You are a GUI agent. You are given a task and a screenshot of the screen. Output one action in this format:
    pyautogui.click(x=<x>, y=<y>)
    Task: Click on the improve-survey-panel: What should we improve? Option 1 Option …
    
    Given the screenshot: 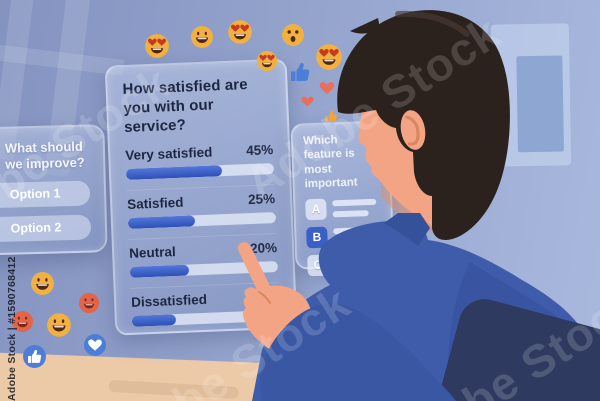 What is the action you would take?
    pyautogui.click(x=54, y=190)
    